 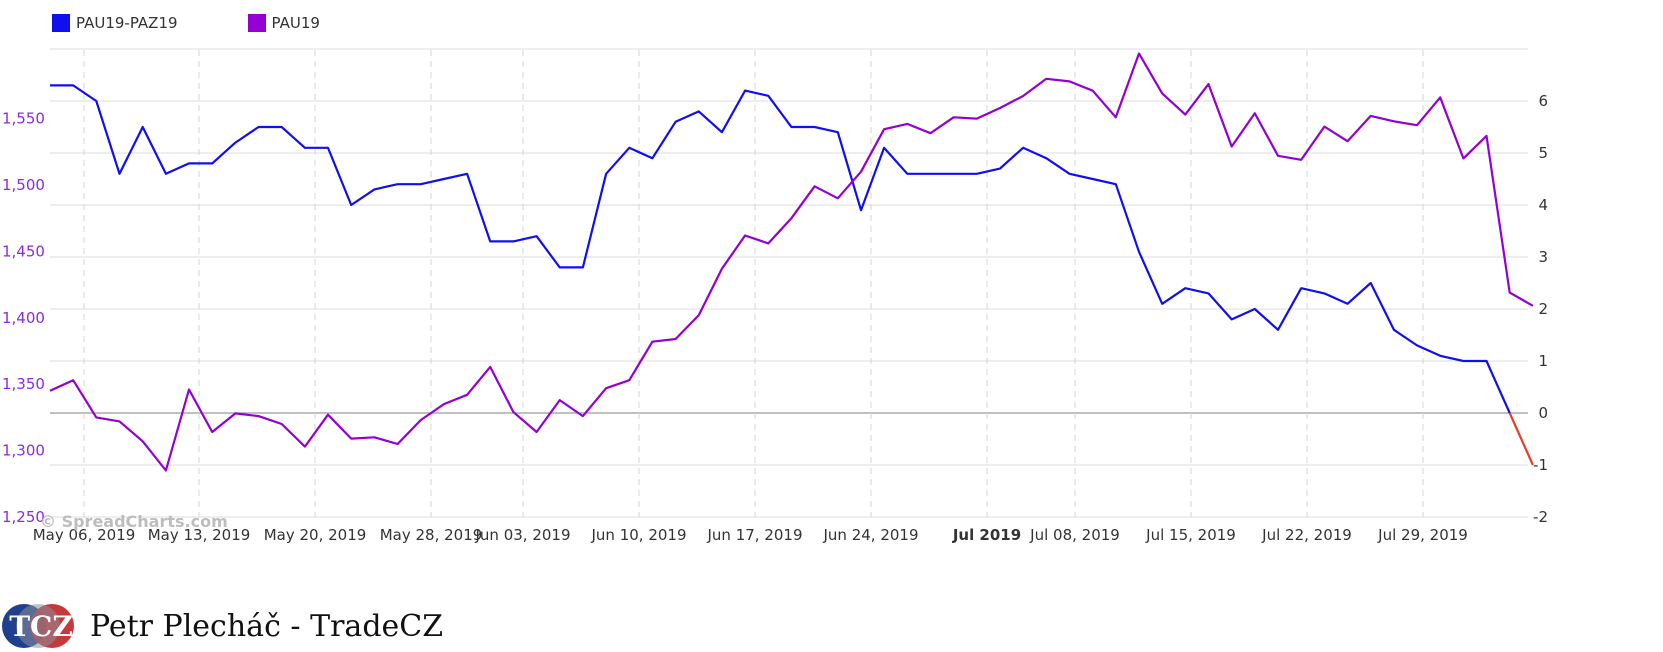 I want to click on legend-label-outright: PAU19, so click(x=295, y=23).